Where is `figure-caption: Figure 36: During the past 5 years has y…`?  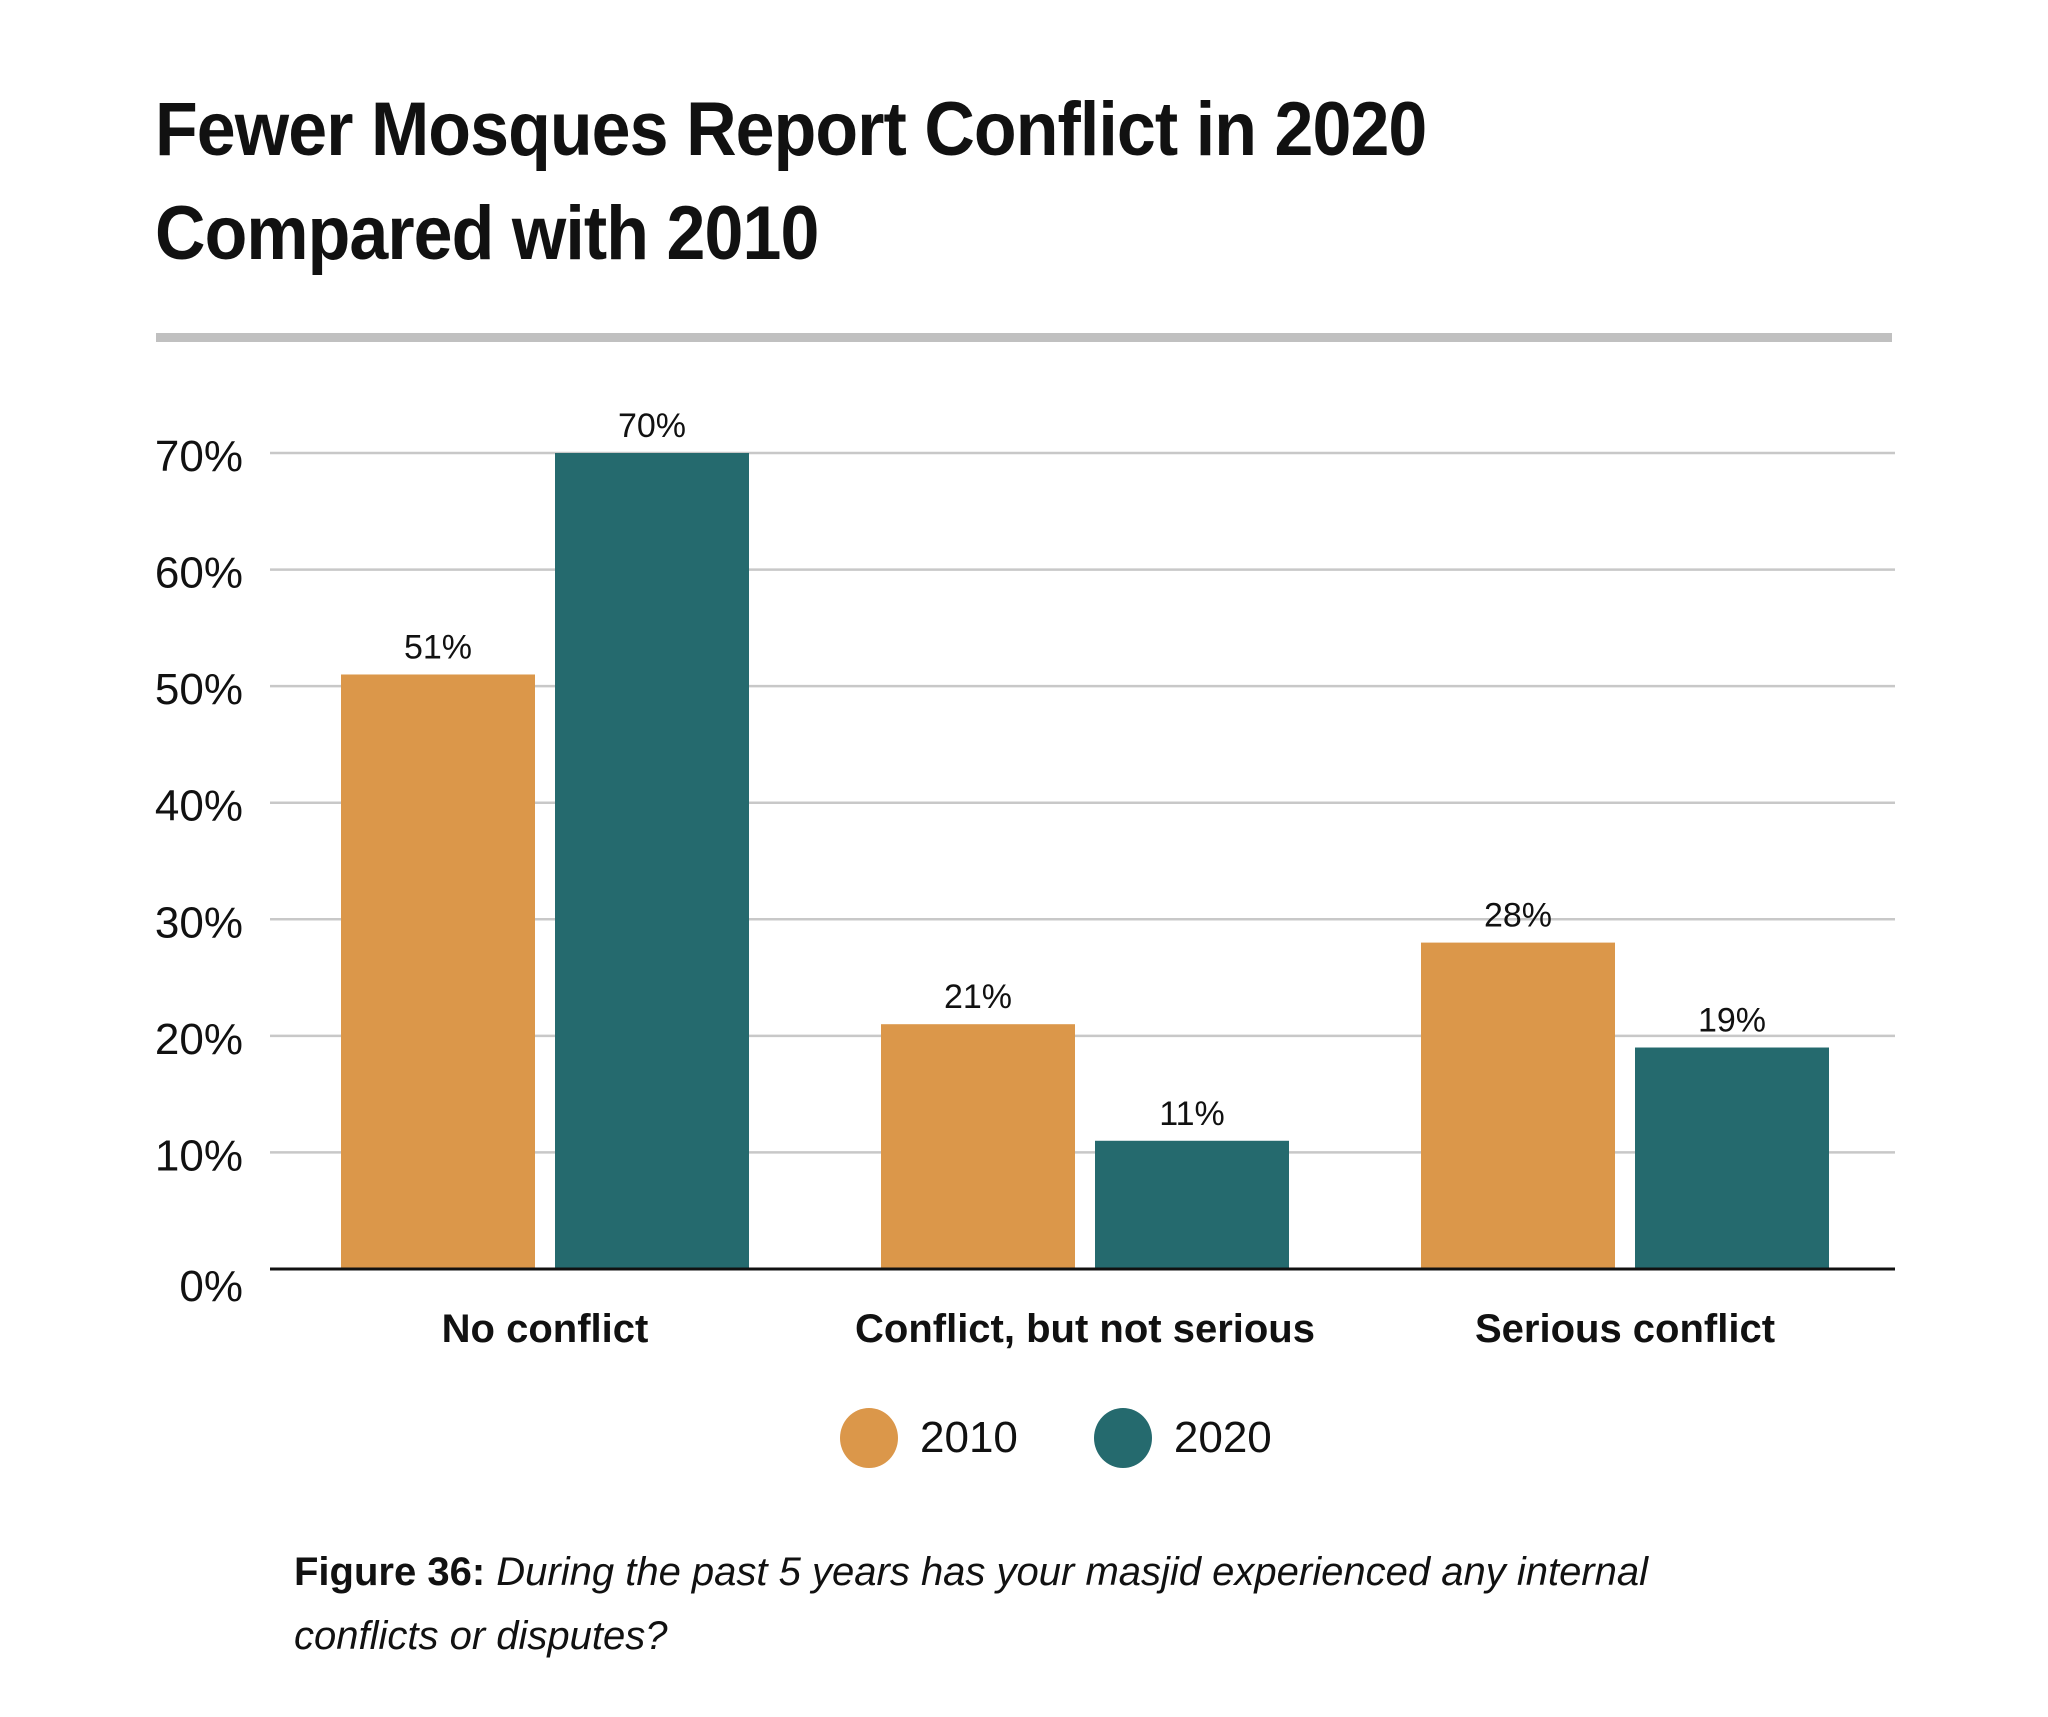 figure-caption: Figure 36: During the past 5 years has y… is located at coordinates (1019, 1604).